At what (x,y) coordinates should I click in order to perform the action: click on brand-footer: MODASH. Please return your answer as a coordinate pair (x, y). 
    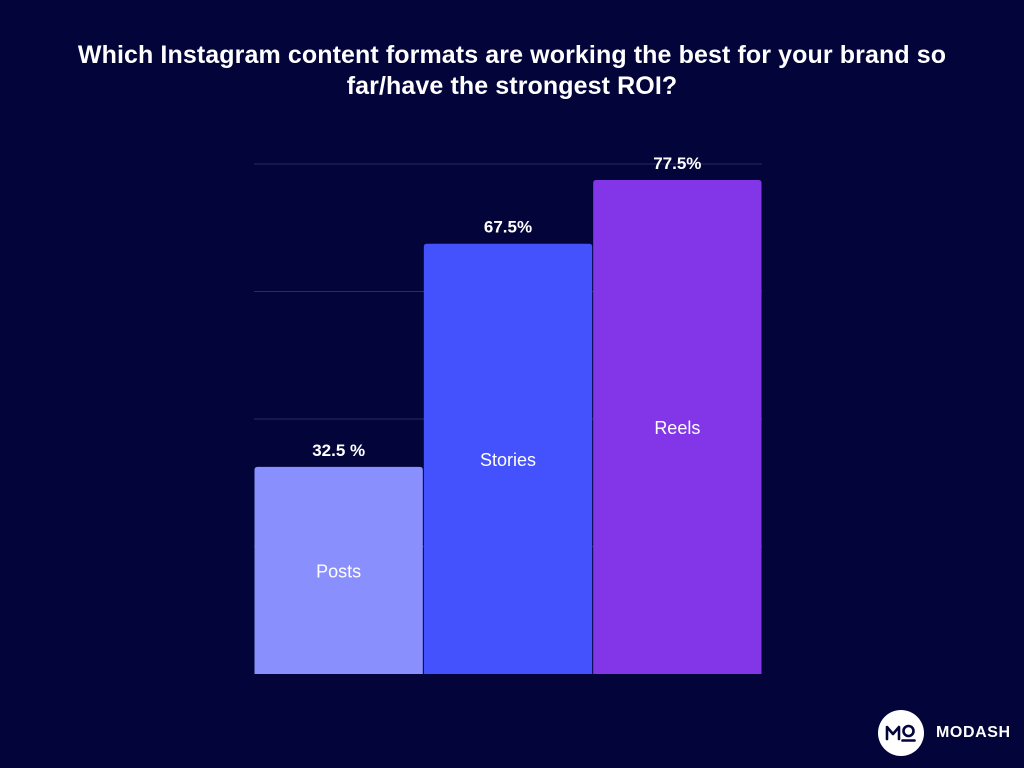
    Looking at the image, I should click on (944, 733).